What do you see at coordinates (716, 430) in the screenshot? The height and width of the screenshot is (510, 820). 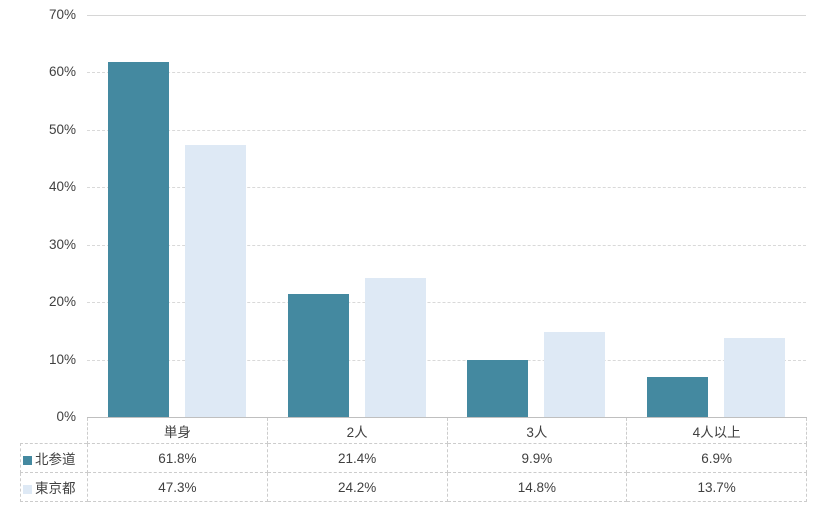 I see `category-label: 4人以上` at bounding box center [716, 430].